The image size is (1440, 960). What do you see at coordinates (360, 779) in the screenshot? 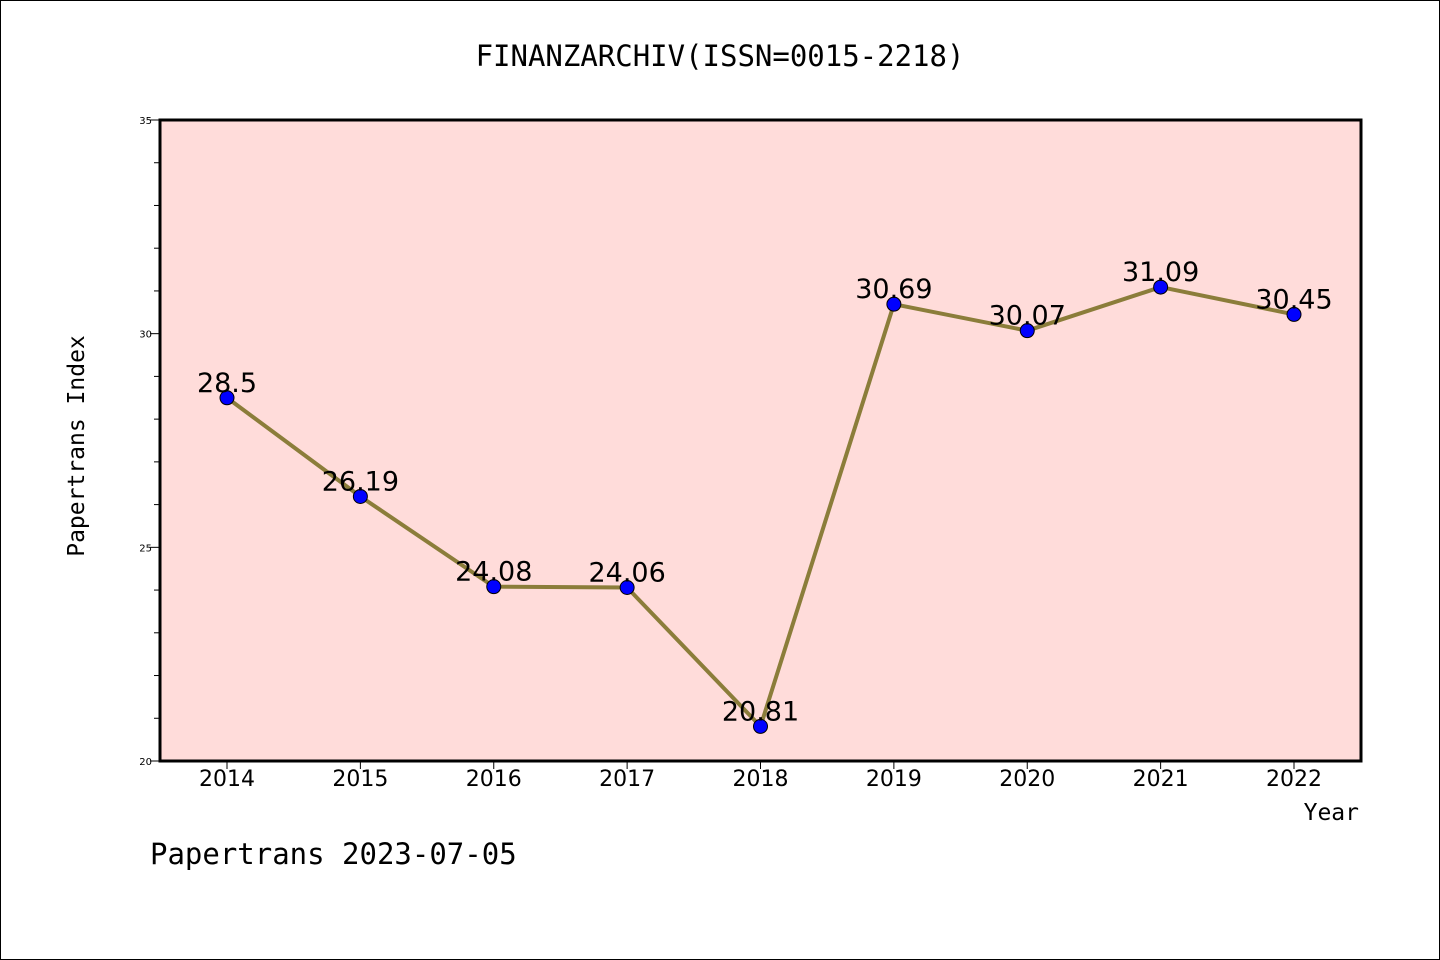
I see `x-tick-label: 2015` at bounding box center [360, 779].